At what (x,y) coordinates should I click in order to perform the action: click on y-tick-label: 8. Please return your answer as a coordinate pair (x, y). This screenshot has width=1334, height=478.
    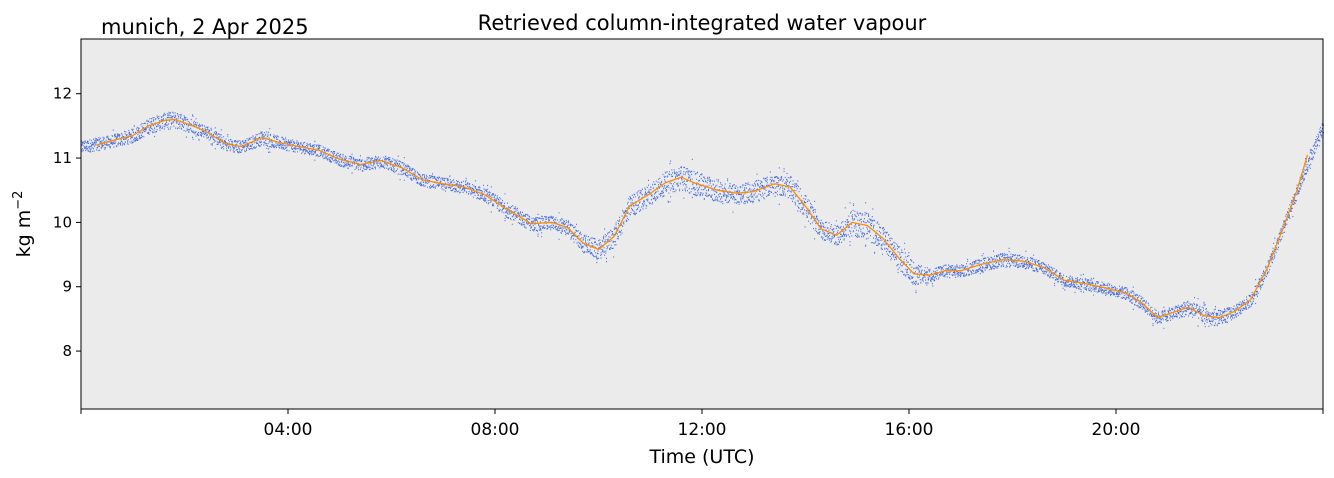
    Looking at the image, I should click on (67, 351).